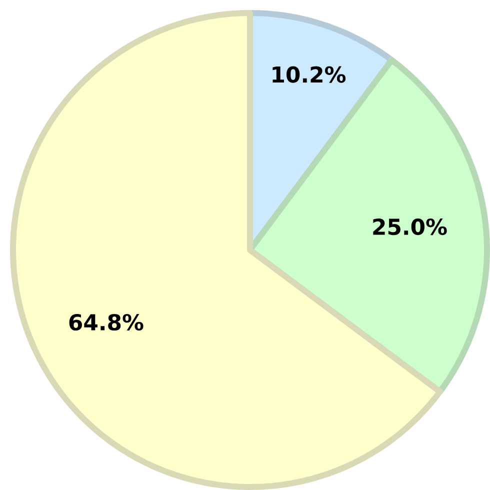  What do you see at coordinates (309, 74) in the screenshot?
I see `data-label: 10.2%` at bounding box center [309, 74].